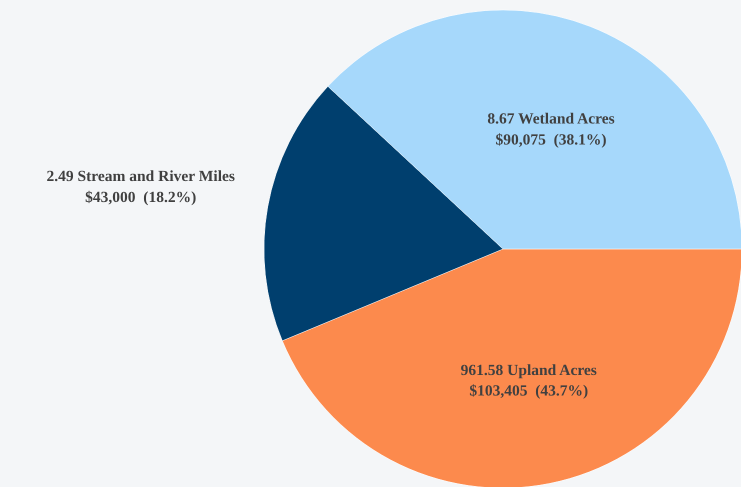 Image resolution: width=741 pixels, height=487 pixels. I want to click on data-label: $43,000 (18.2%), so click(140, 197).